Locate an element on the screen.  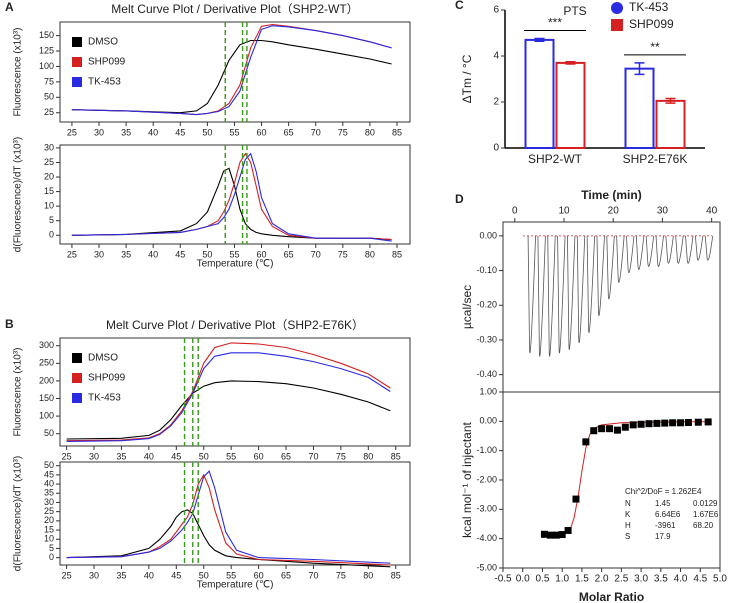
fit-parameter: S is located at coordinates (627, 536).